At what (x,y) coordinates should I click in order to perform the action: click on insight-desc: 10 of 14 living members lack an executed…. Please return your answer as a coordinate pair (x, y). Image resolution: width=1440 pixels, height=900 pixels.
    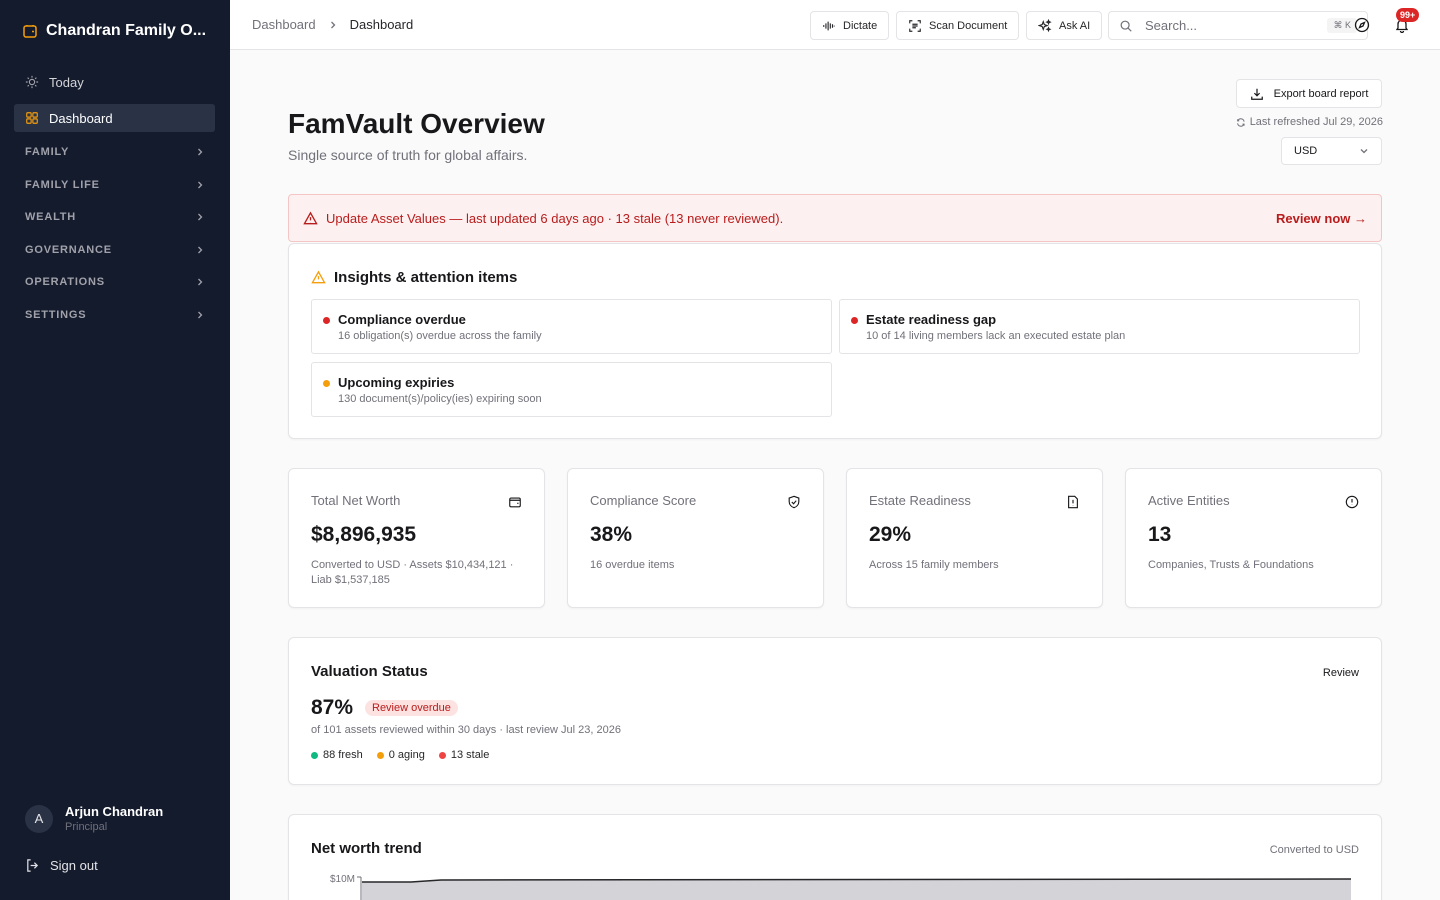
    Looking at the image, I should click on (996, 336).